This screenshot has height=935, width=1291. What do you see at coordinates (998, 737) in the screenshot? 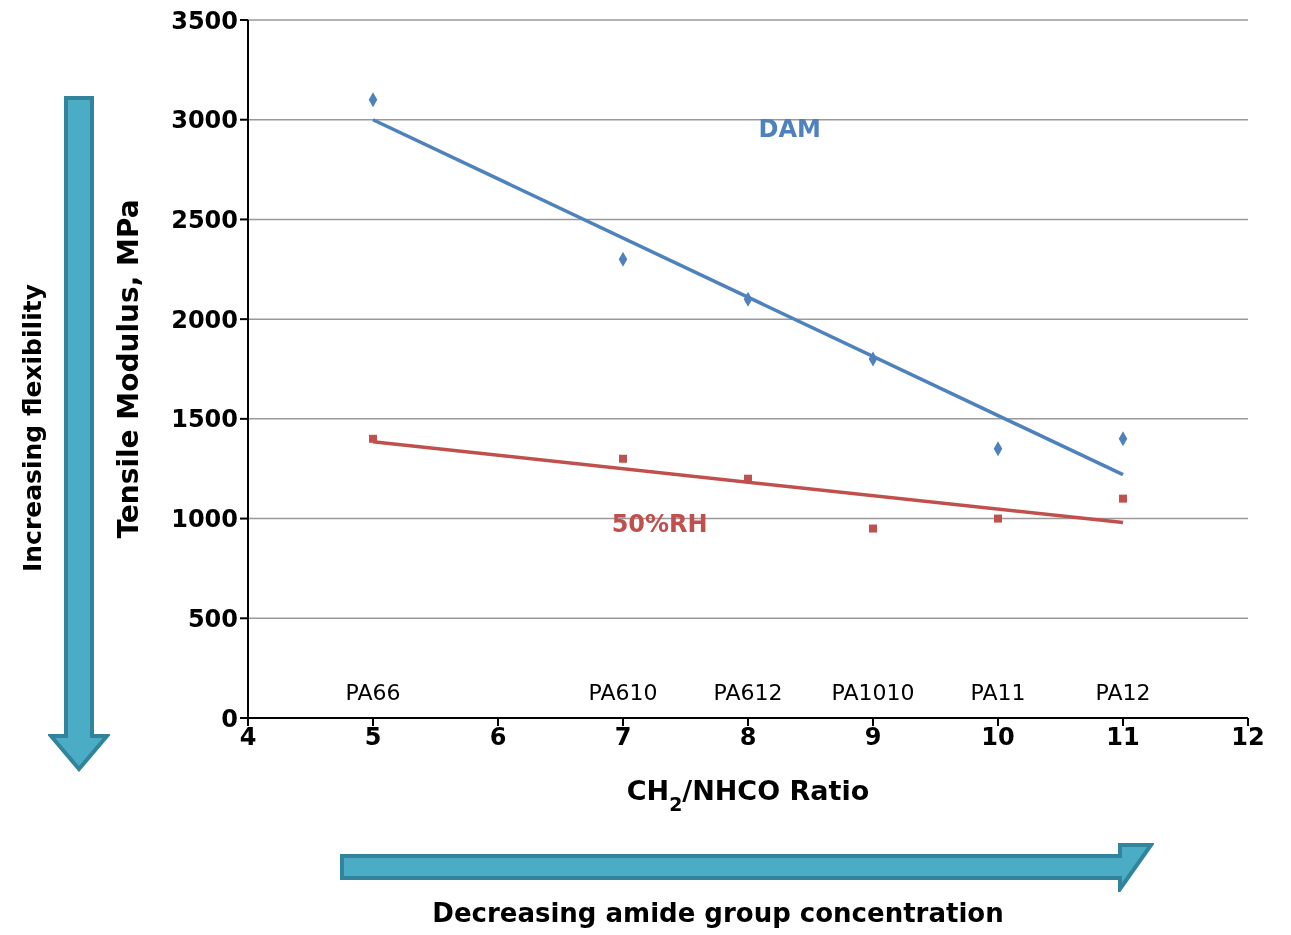
I see `x-tick-label: 10` at bounding box center [998, 737].